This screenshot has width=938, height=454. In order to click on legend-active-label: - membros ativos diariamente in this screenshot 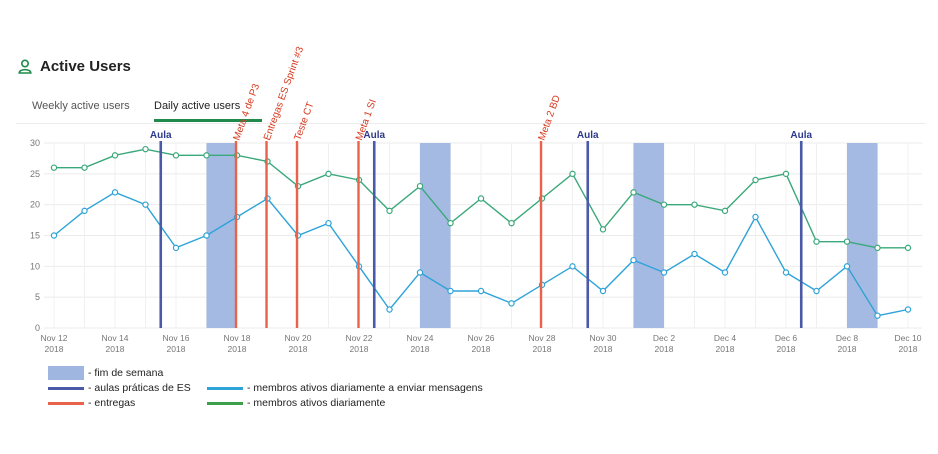, I will do `click(316, 403)`.